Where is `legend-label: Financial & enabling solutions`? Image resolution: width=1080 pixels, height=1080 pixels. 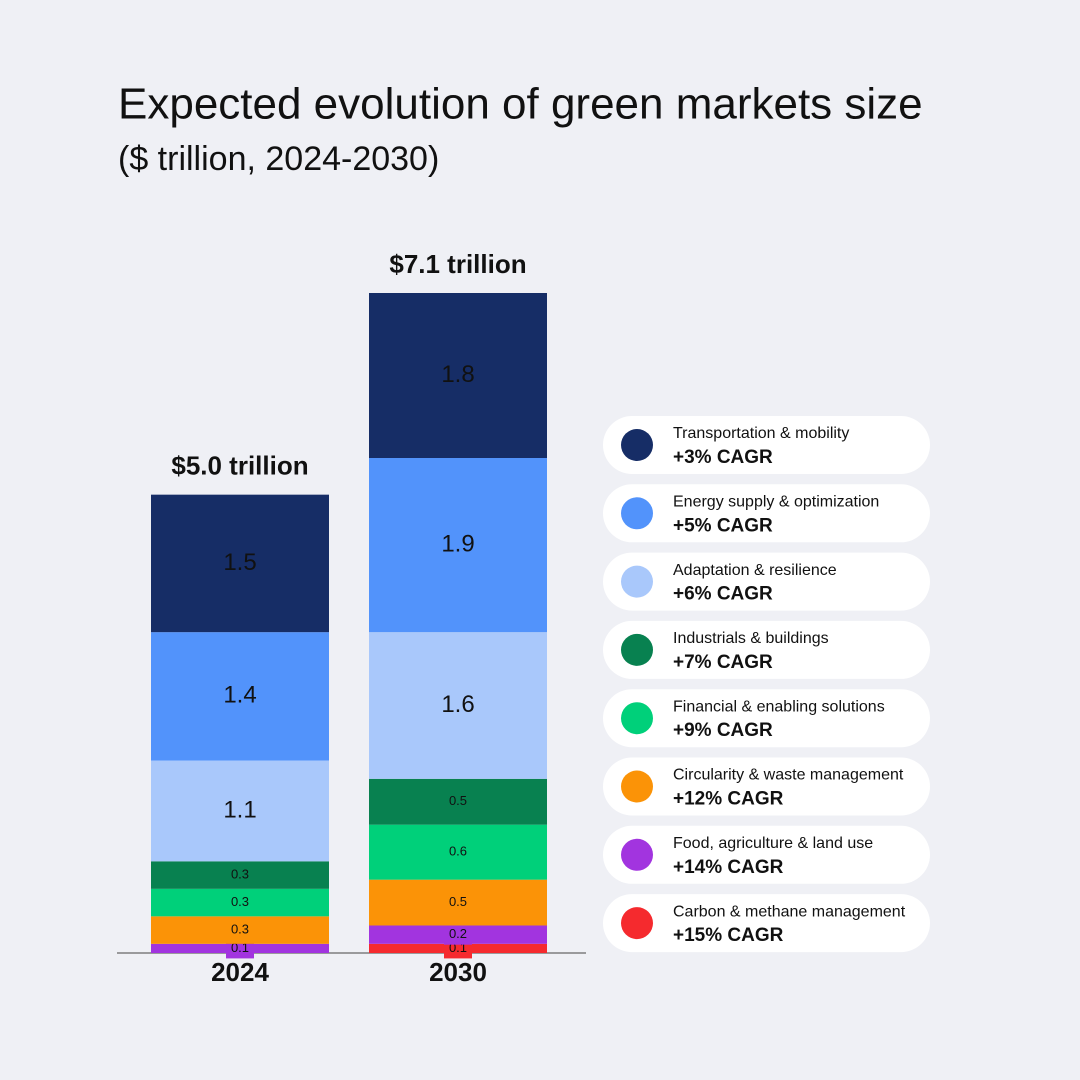
legend-label: Financial & enabling solutions is located at coordinates (779, 706).